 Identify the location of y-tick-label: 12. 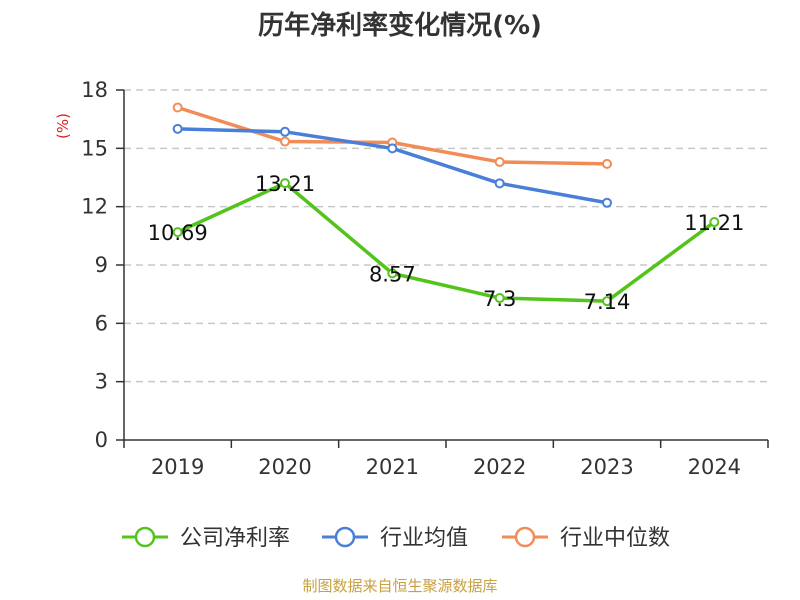
(94, 207).